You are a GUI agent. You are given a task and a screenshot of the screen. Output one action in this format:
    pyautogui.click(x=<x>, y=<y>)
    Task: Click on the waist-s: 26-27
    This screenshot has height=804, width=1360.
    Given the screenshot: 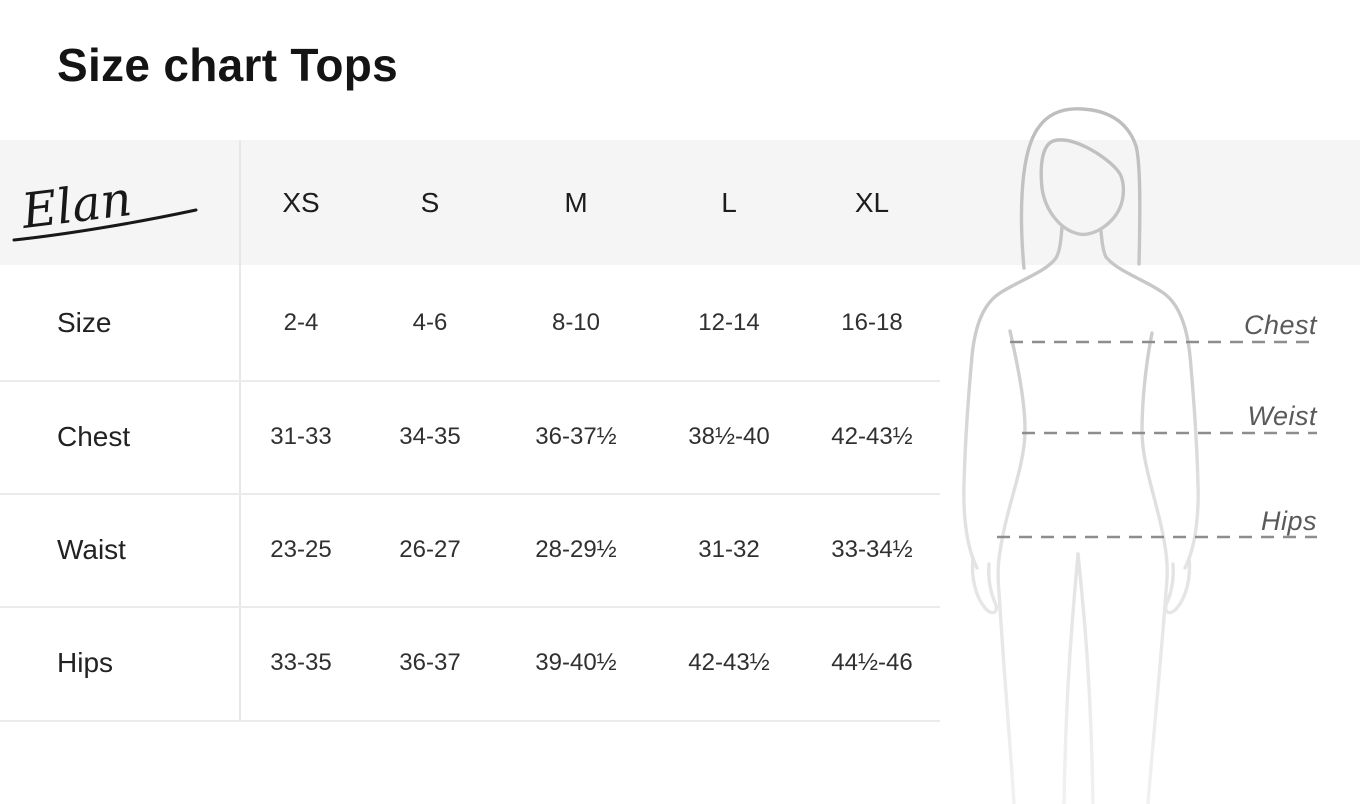 What is the action you would take?
    pyautogui.click(x=430, y=549)
    